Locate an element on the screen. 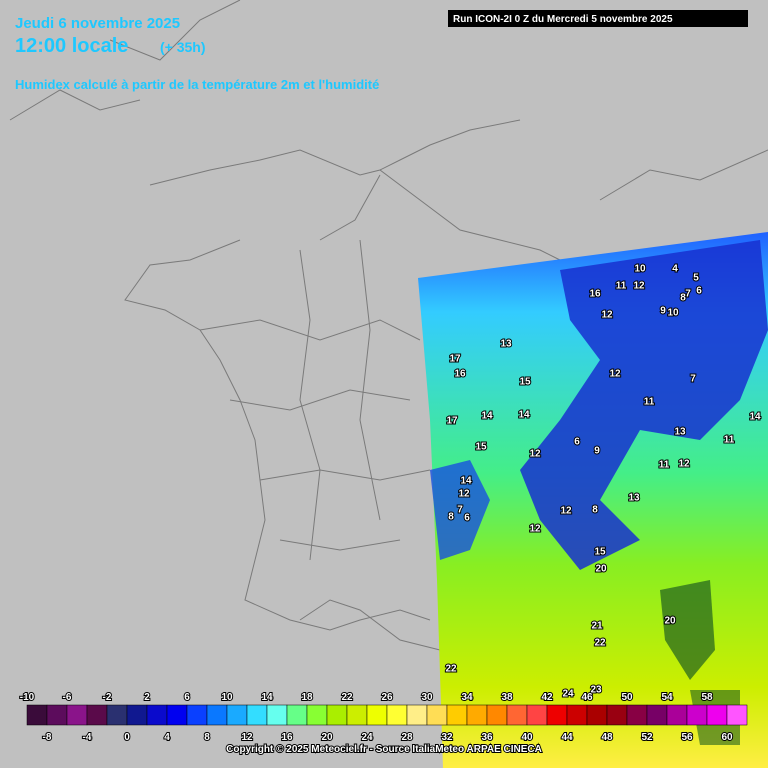  legend-label: 48 is located at coordinates (607, 737).